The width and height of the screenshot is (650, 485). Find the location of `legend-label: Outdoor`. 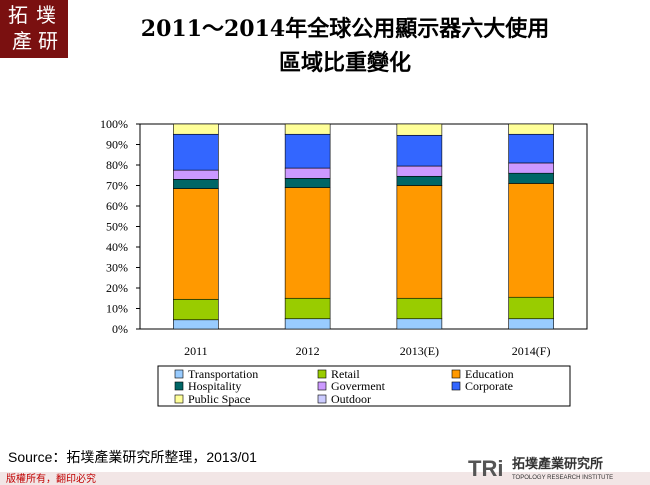

legend-label: Outdoor is located at coordinates (351, 399).